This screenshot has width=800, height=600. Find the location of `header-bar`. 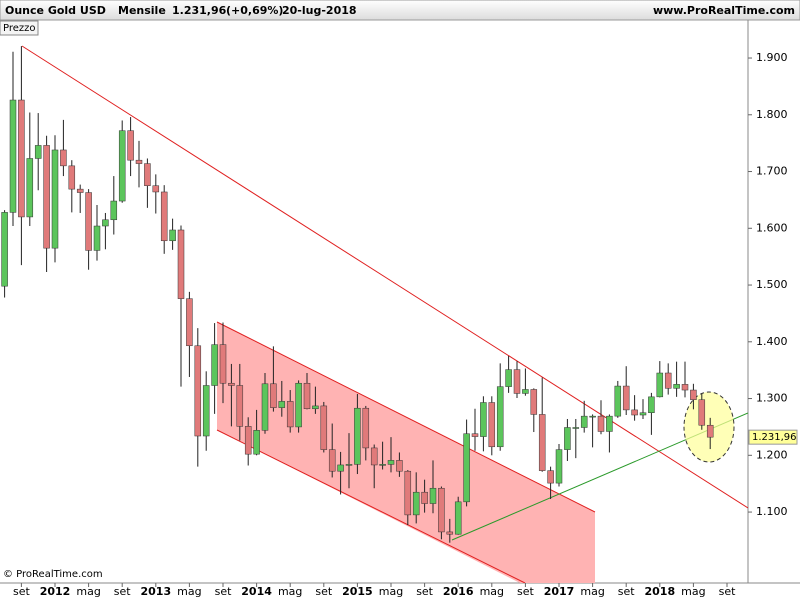

header-bar is located at coordinates (400, 10).